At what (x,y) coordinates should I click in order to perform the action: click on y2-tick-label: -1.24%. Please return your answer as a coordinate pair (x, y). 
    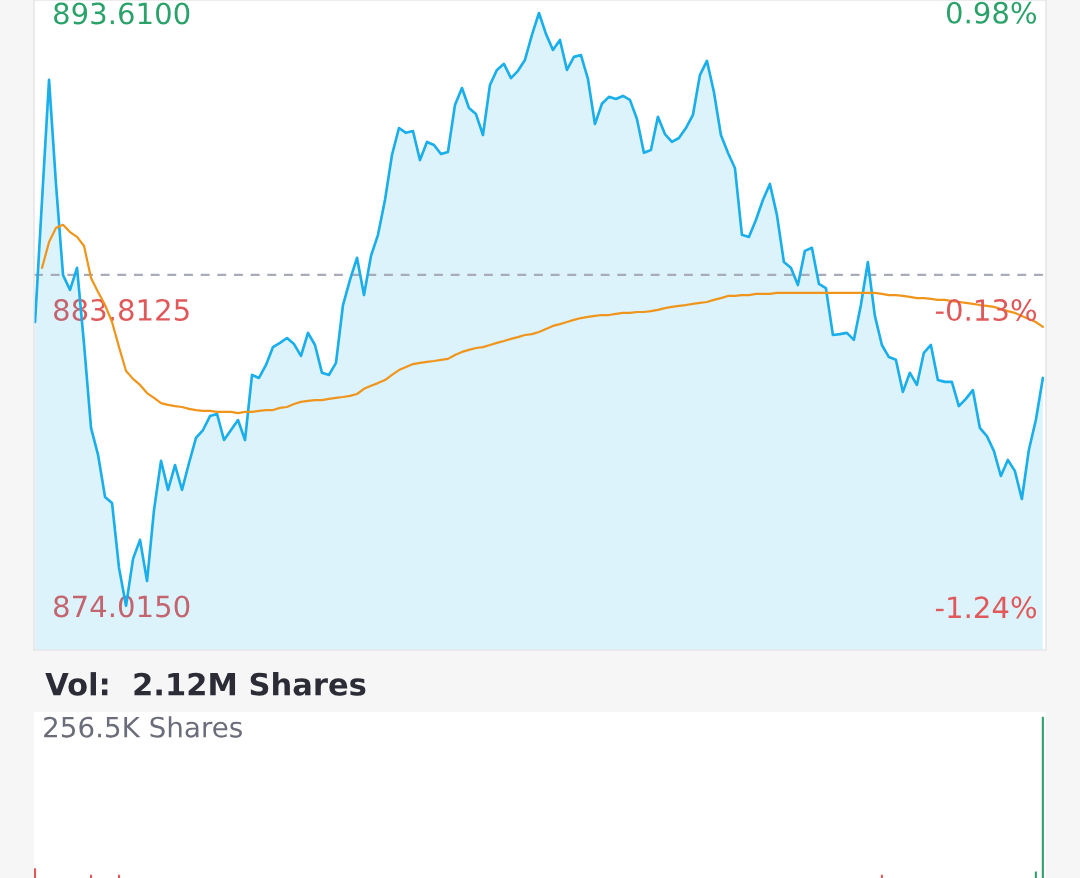
    Looking at the image, I should click on (986, 607).